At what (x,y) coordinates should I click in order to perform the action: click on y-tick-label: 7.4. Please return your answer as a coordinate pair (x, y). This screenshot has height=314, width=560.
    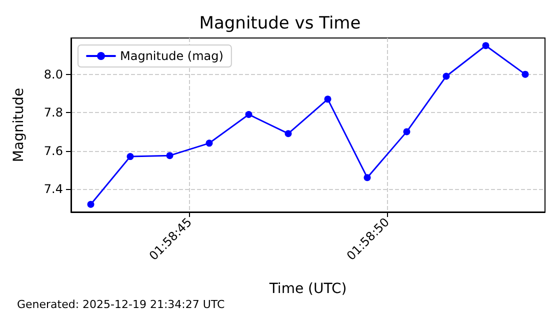
    Looking at the image, I should click on (53, 189).